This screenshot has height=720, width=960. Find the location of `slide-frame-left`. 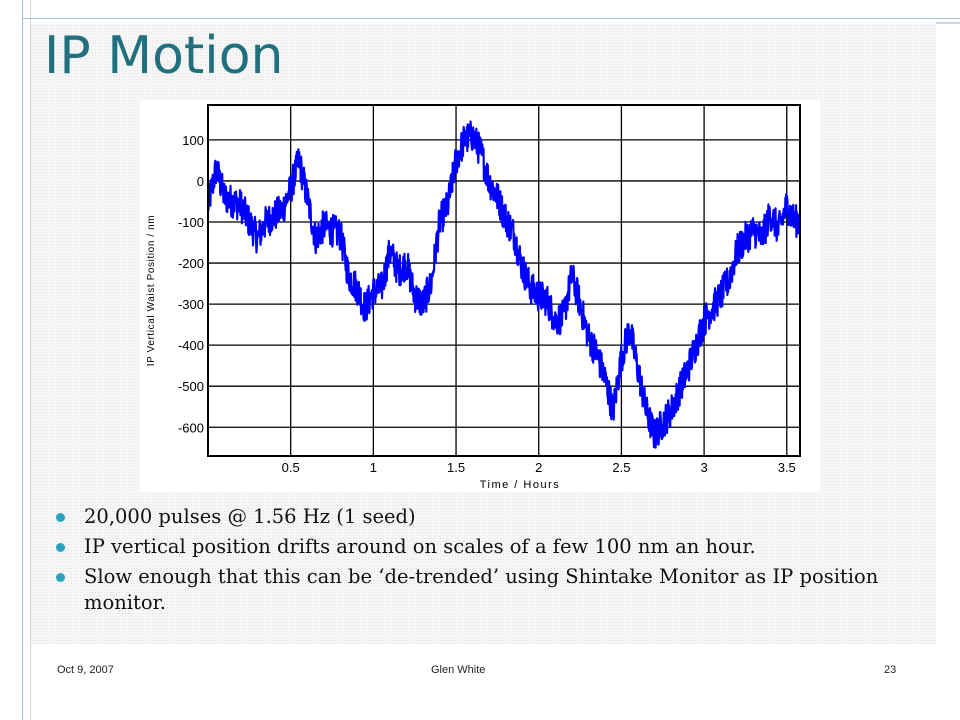

slide-frame-left is located at coordinates (22, 360).